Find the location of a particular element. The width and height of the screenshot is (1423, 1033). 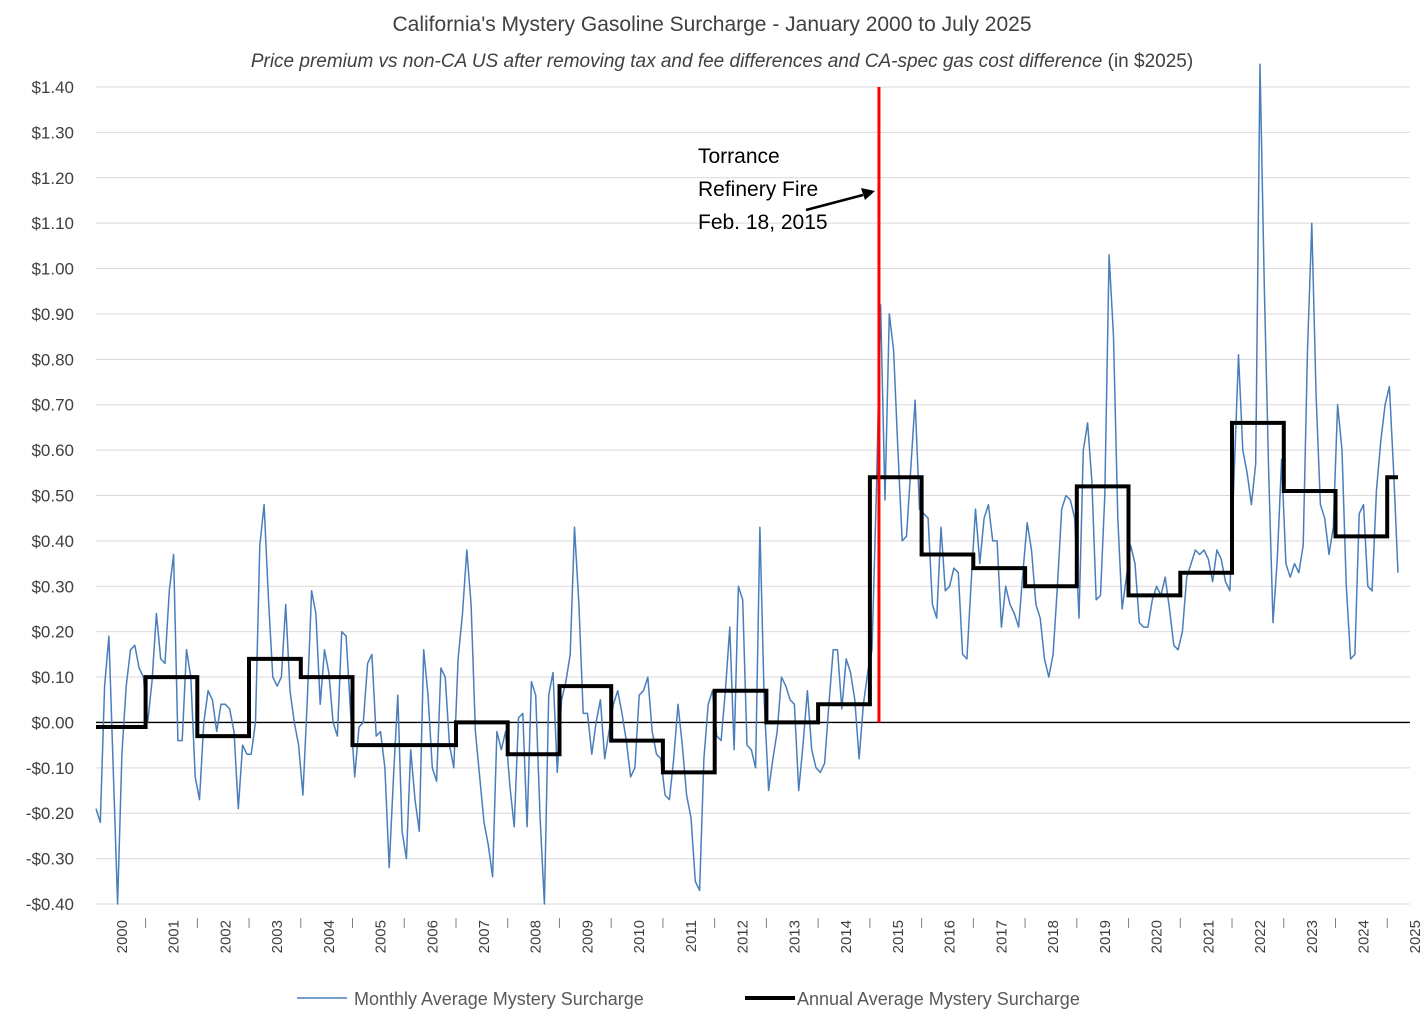

annotation-arrow-shaft is located at coordinates (834, 202).